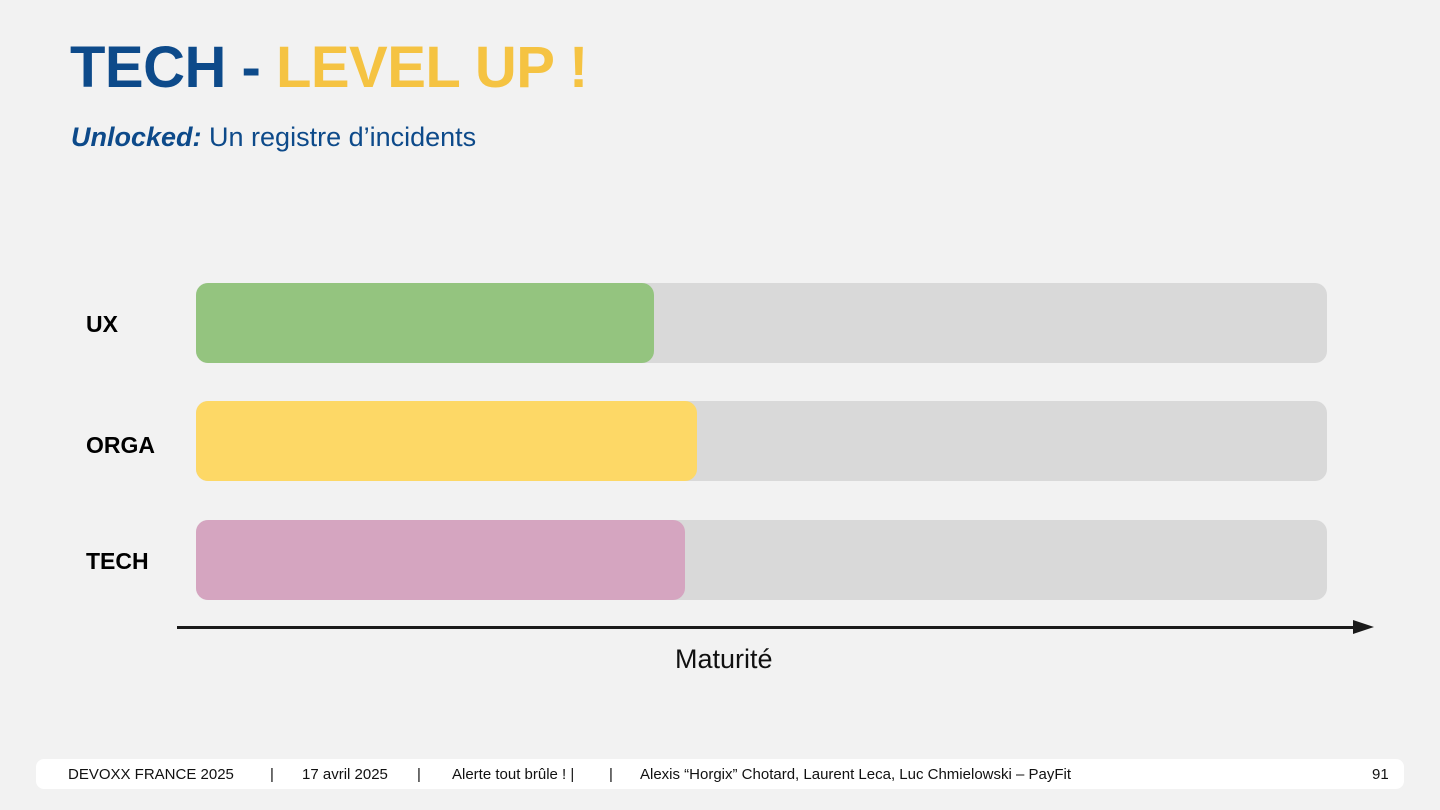  Describe the element at coordinates (447, 441) in the screenshot. I see `progress-fill-orga` at that location.